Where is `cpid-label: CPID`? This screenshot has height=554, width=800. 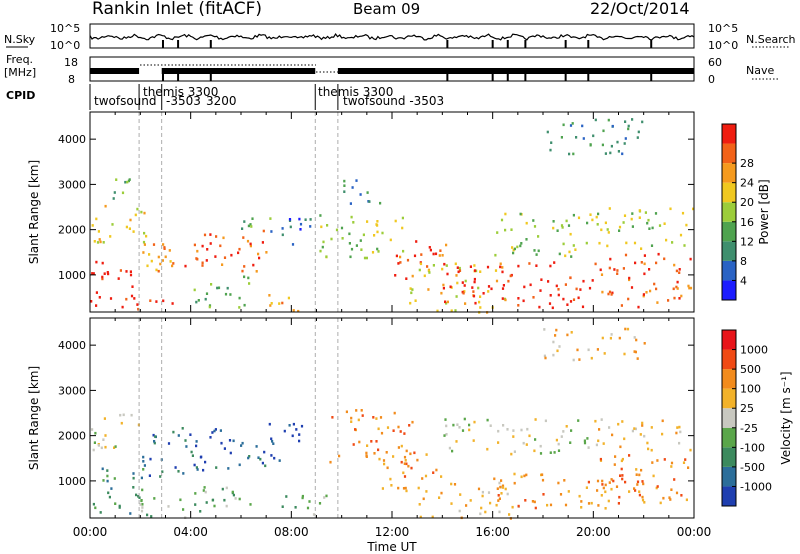 cpid-label: CPID is located at coordinates (20, 95).